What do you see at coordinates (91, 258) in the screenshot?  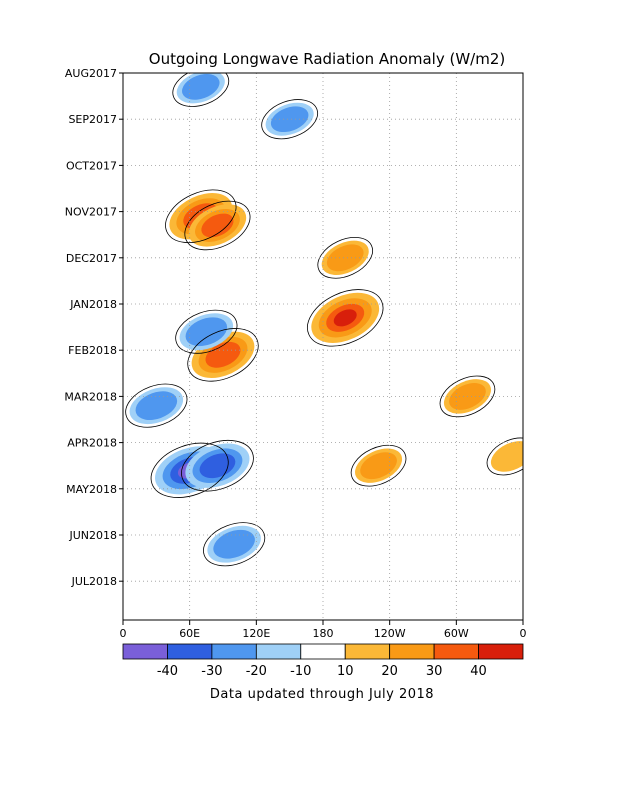 I see `y-tick-label: DEC2017` at bounding box center [91, 258].